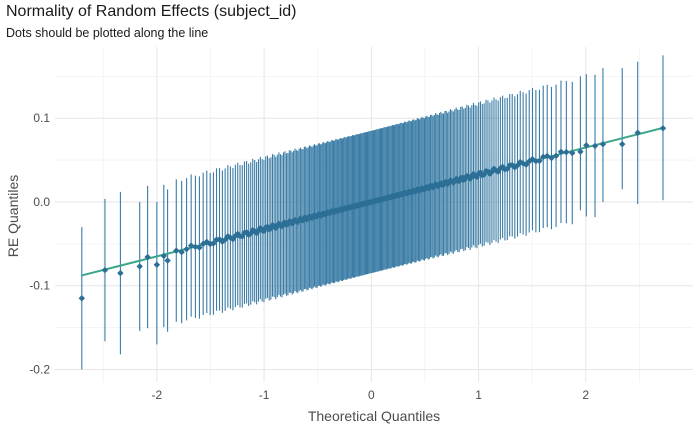 The width and height of the screenshot is (700, 432). Describe the element at coordinates (264, 395) in the screenshot. I see `x-tick-label: -1` at that location.